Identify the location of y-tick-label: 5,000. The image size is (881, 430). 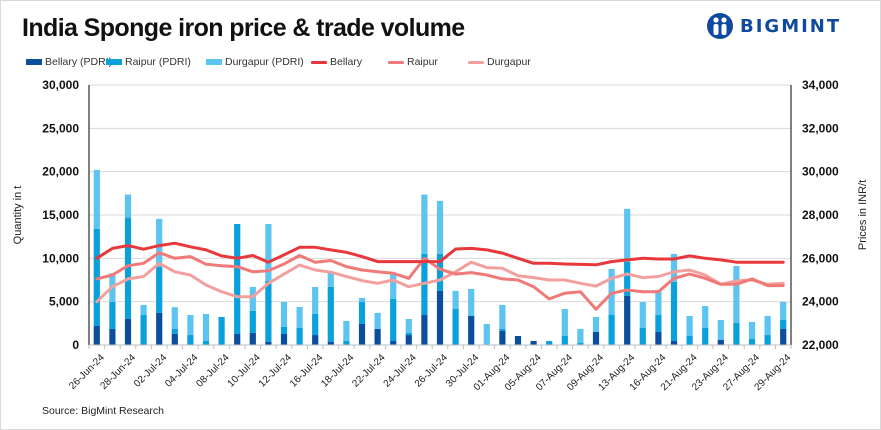
(64, 302).